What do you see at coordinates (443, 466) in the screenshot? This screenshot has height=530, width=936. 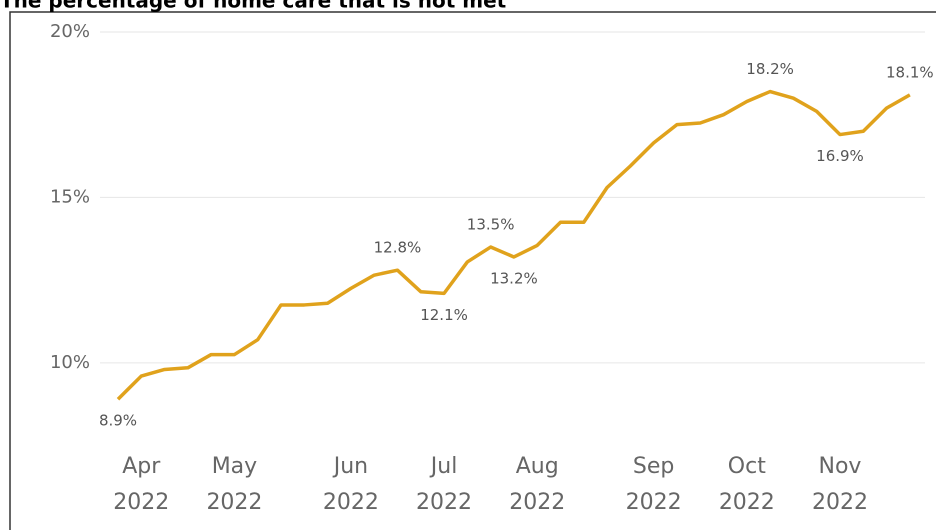 I see `x-tick-label-line: Jul` at bounding box center [443, 466].